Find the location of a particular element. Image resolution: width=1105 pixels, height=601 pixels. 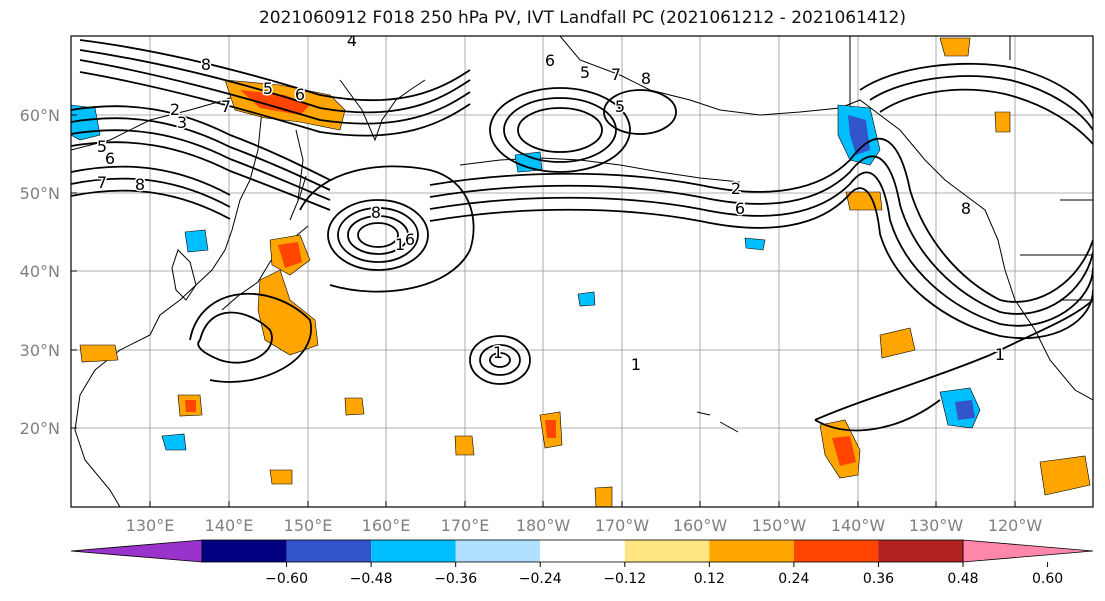

colorbar-label: 0.36 is located at coordinates (878, 579).